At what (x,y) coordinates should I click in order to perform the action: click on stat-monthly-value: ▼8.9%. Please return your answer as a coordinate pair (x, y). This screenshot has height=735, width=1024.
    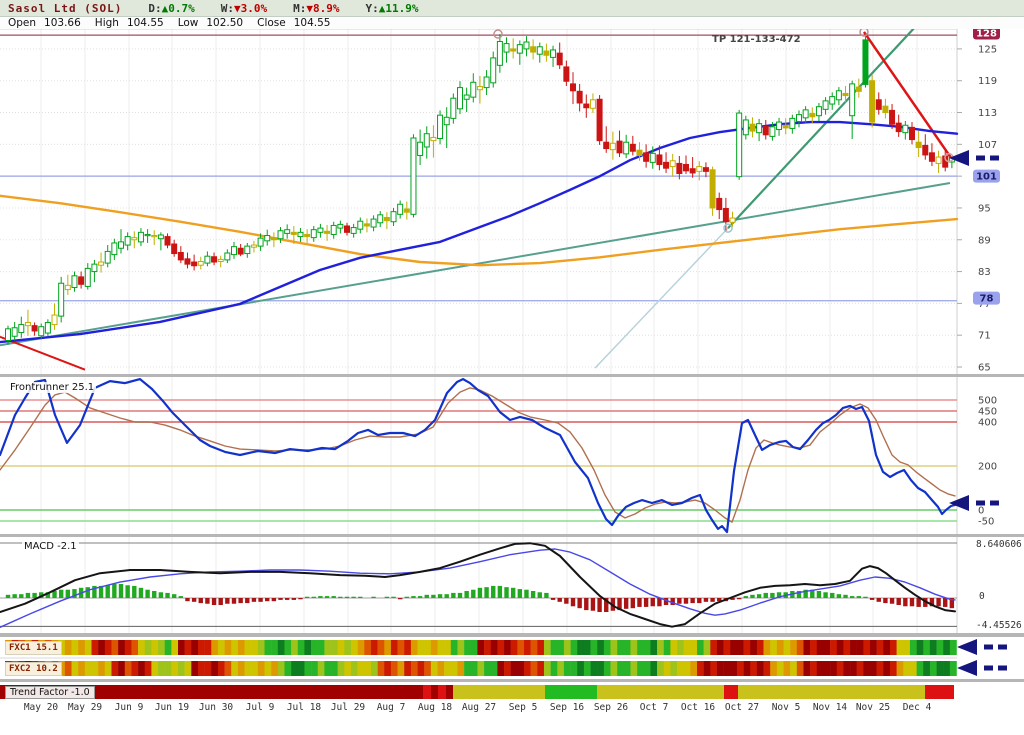
    Looking at the image, I should click on (323, 8).